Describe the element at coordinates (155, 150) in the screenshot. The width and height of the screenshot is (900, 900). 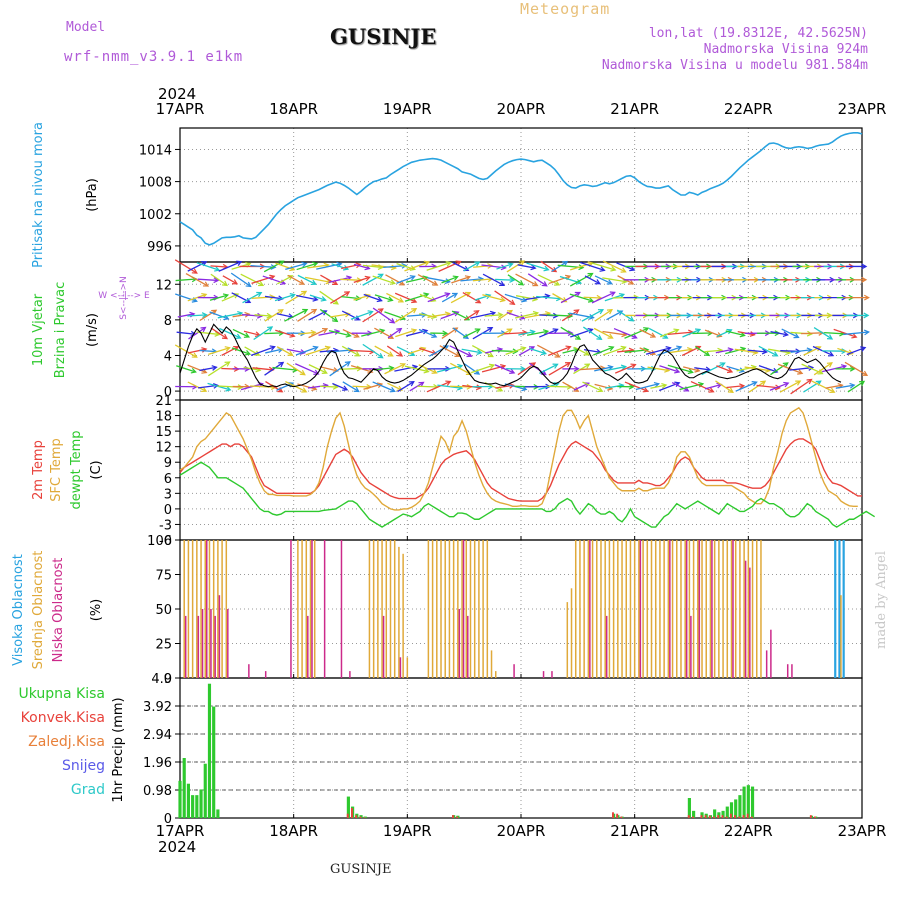
I see `pressure-ytick-label: 1014` at that location.